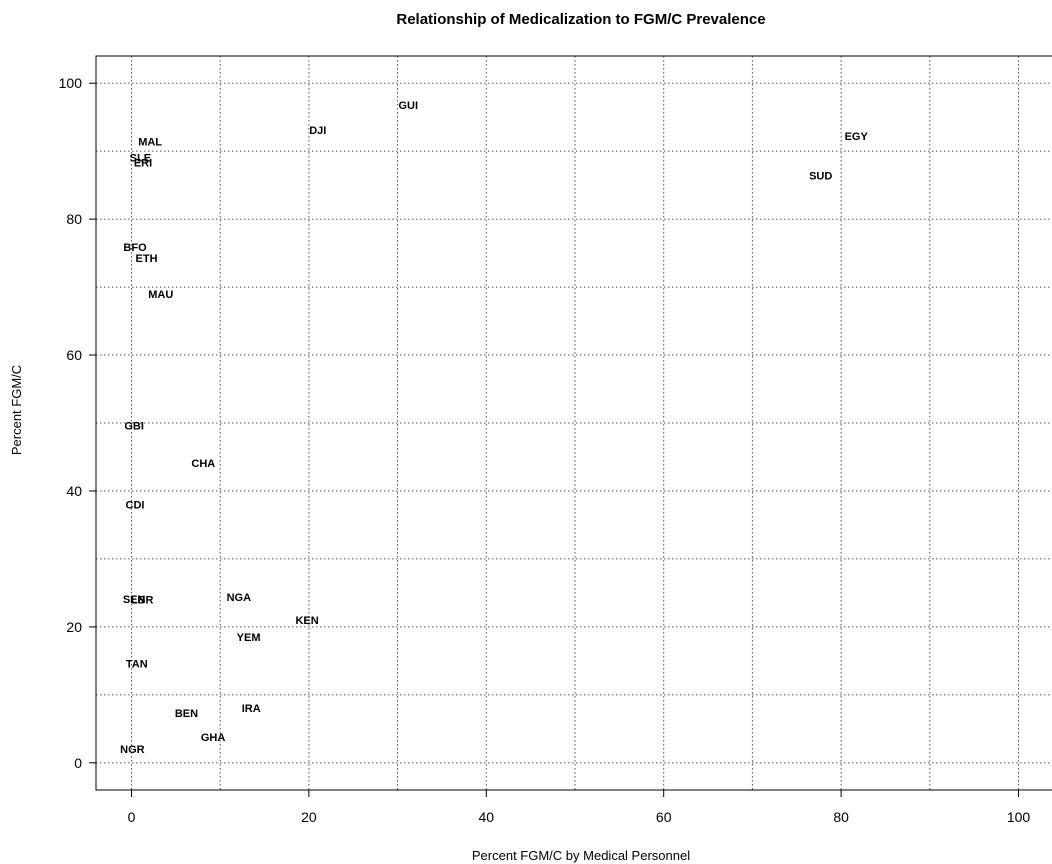  Describe the element at coordinates (132, 750) in the screenshot. I see `point-label-ngr: NGR` at that location.